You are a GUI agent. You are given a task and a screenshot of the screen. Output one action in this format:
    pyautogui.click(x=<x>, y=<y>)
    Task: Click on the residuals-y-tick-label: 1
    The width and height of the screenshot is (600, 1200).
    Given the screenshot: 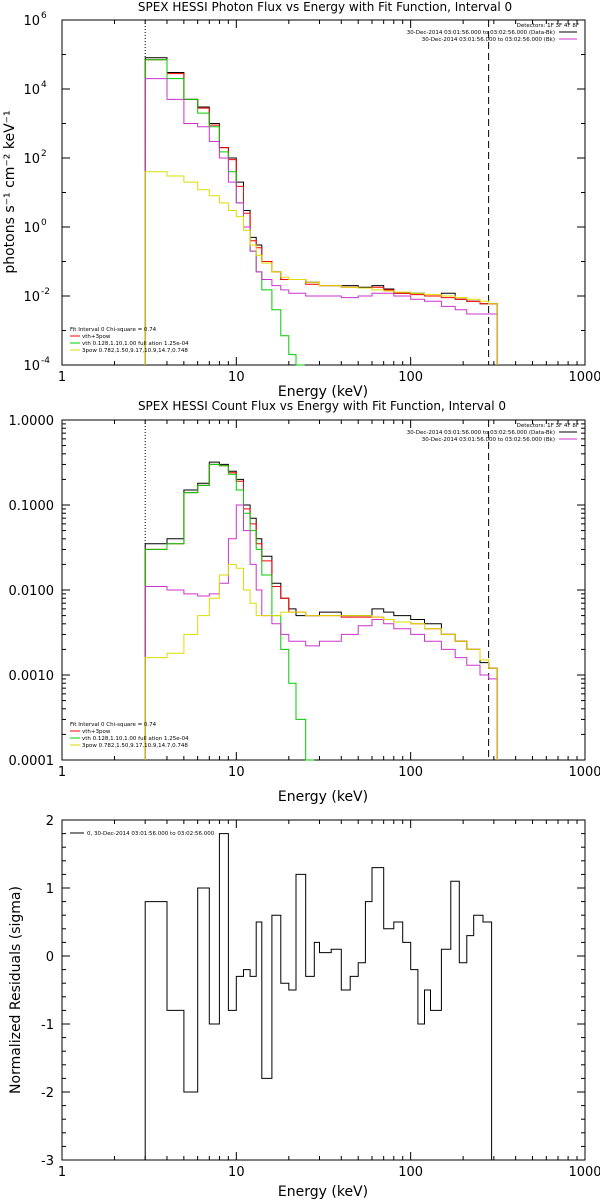 What is the action you would take?
    pyautogui.click(x=50, y=889)
    